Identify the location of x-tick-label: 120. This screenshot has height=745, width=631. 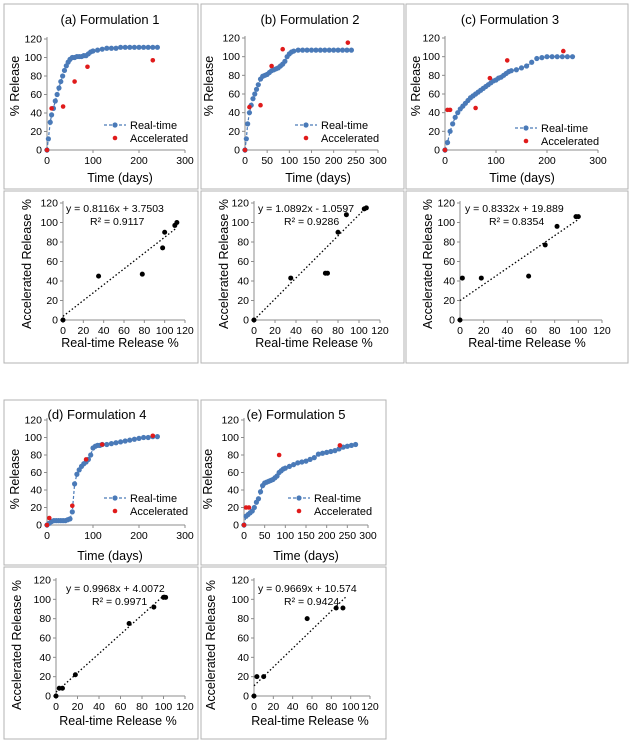
(185, 331).